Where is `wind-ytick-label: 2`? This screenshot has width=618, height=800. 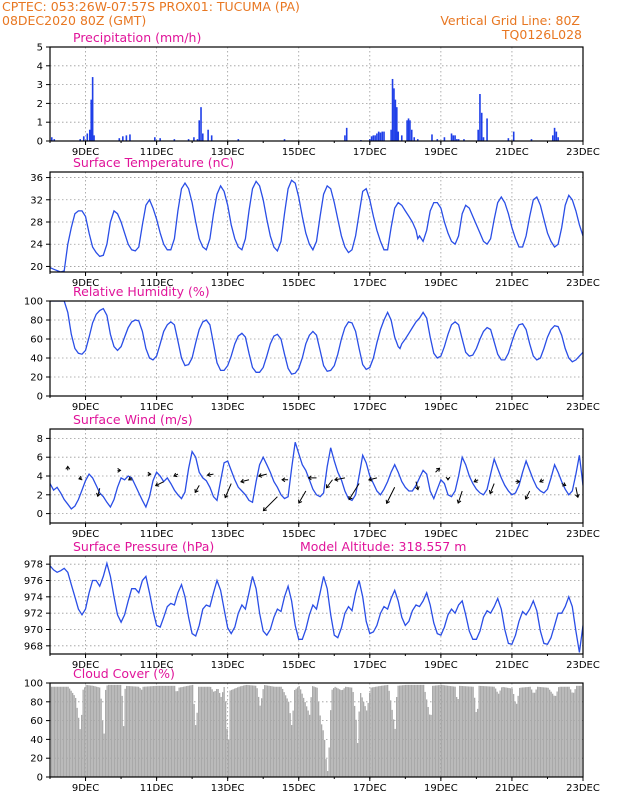
wind-ytick-label: 2 is located at coordinates (40, 495).